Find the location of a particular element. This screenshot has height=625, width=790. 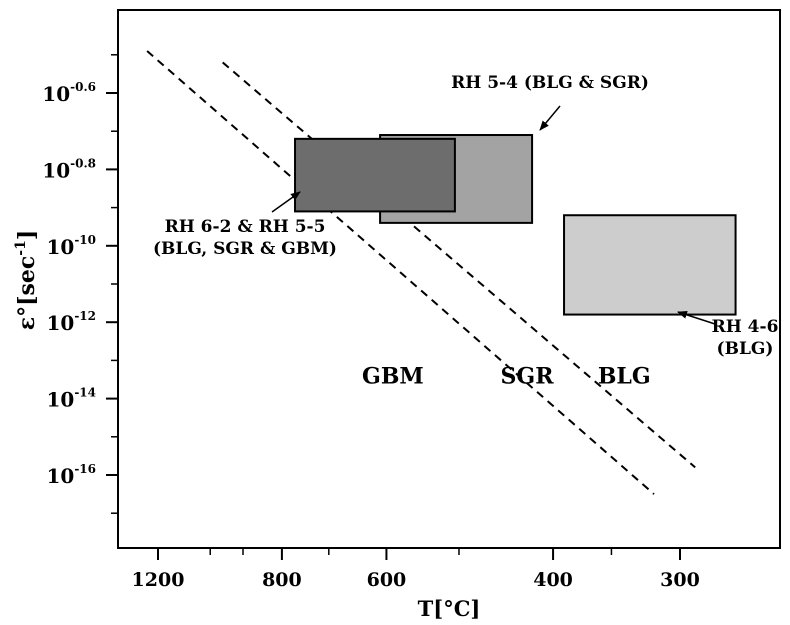

region-label-sgr: SGR is located at coordinates (528, 376).